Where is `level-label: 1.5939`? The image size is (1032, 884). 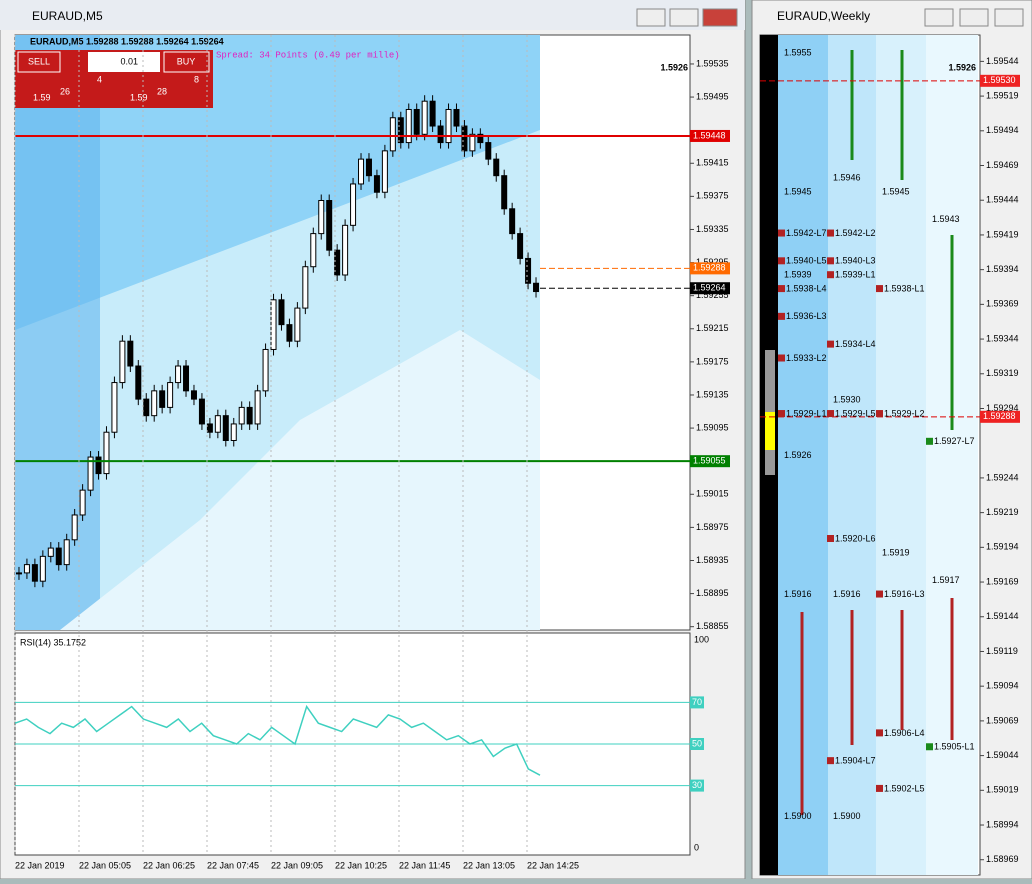 level-label: 1.5939 is located at coordinates (798, 275).